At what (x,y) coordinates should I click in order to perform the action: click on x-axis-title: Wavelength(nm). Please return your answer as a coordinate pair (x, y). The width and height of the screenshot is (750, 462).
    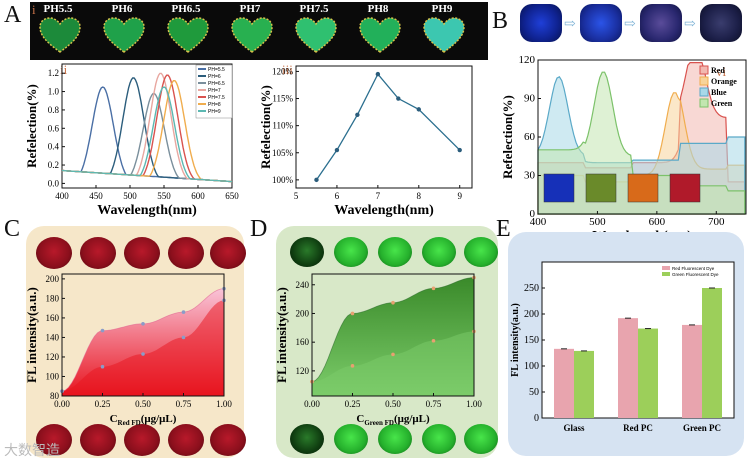
    Looking at the image, I should click on (147, 210).